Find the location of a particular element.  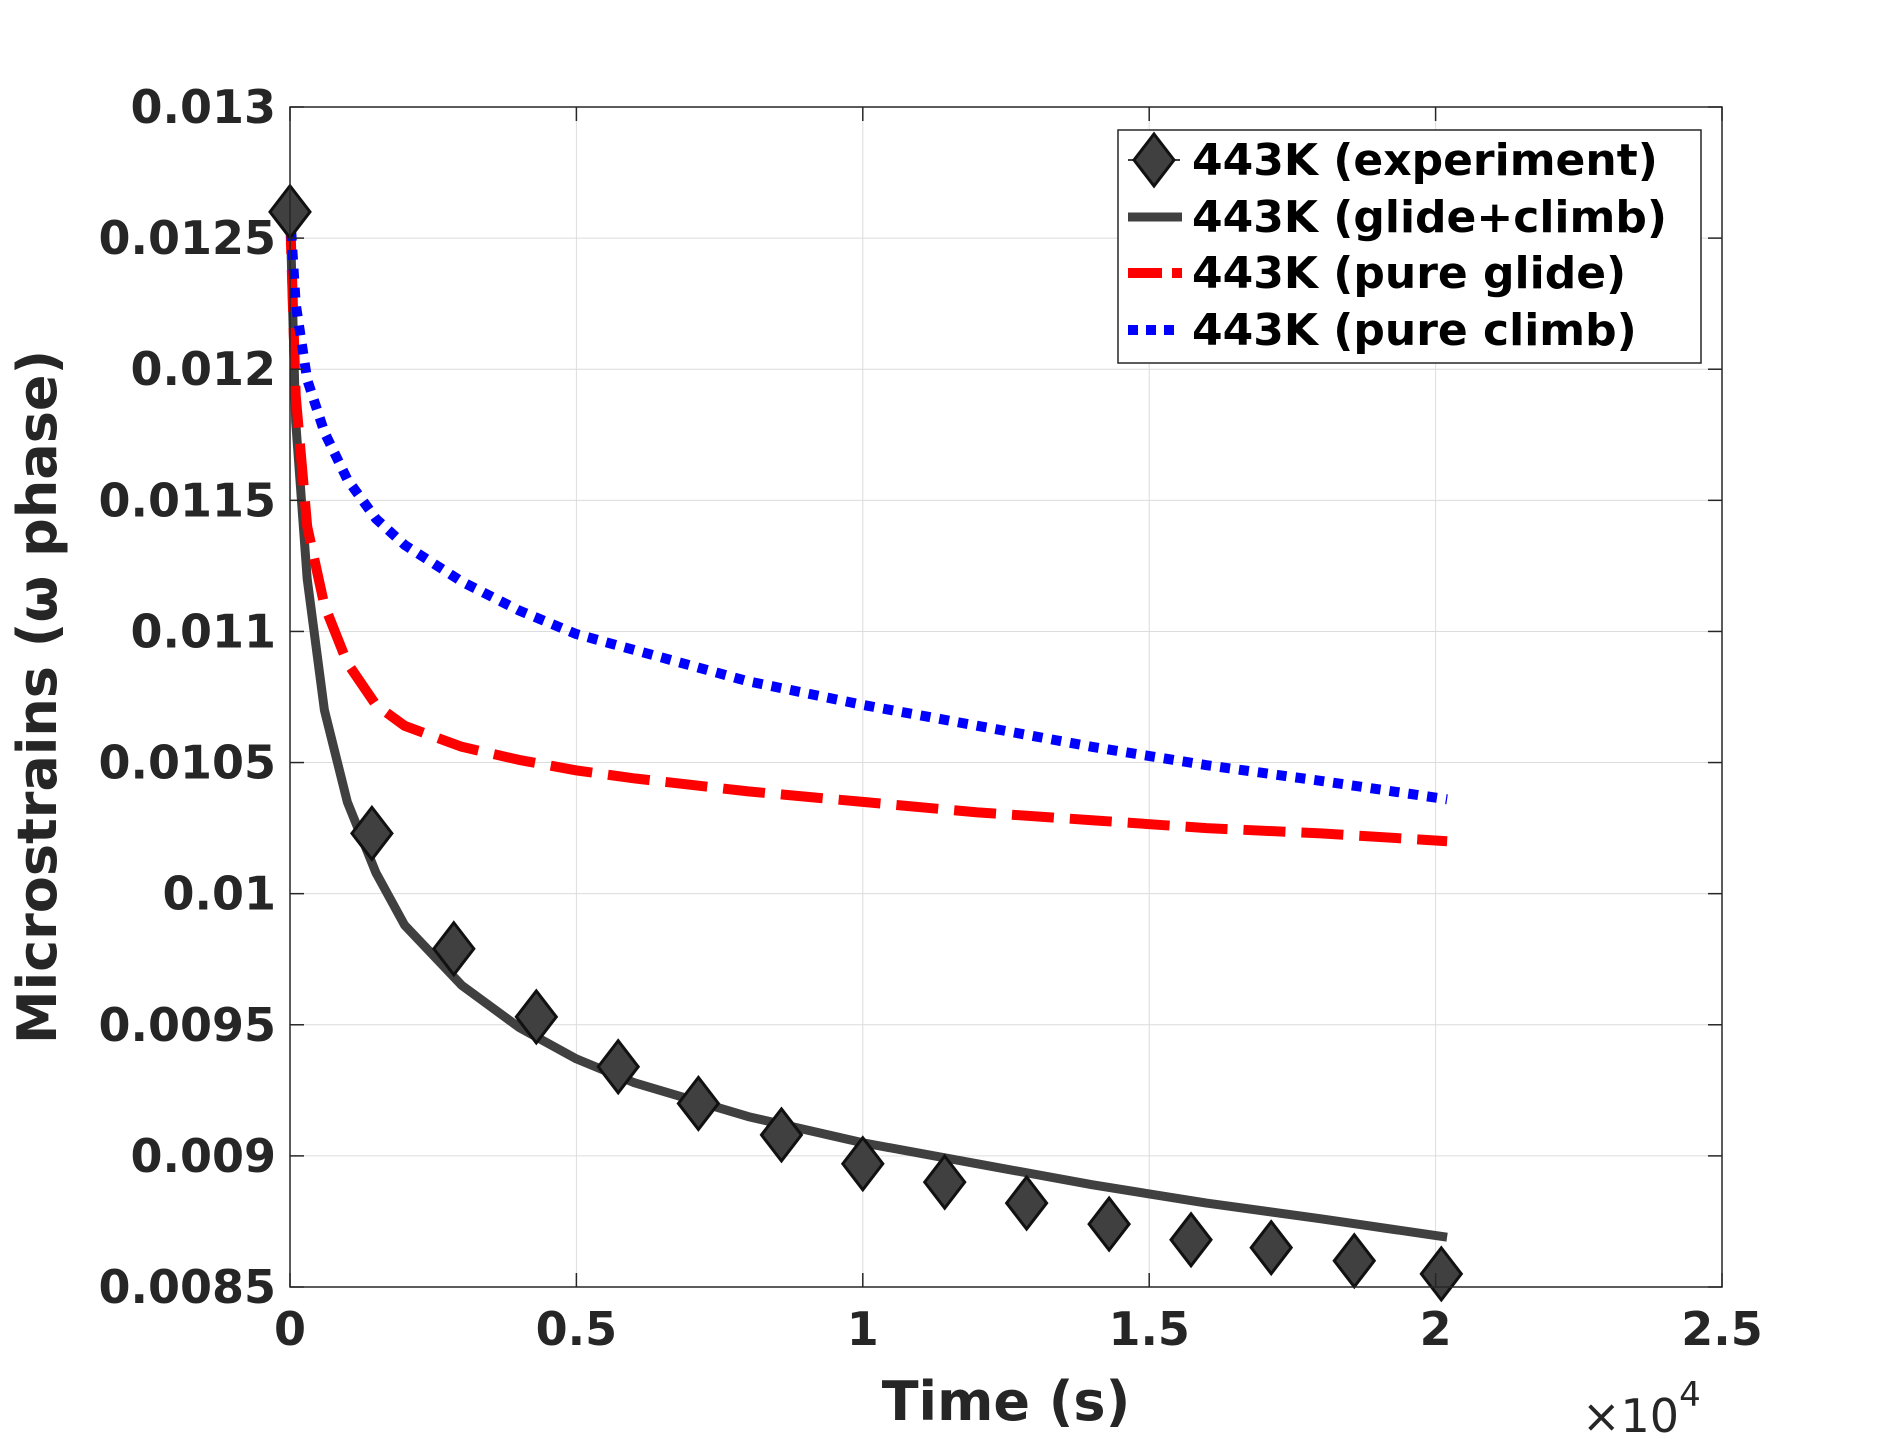

legend-label: 443K (glide+climb) is located at coordinates (1429, 217).